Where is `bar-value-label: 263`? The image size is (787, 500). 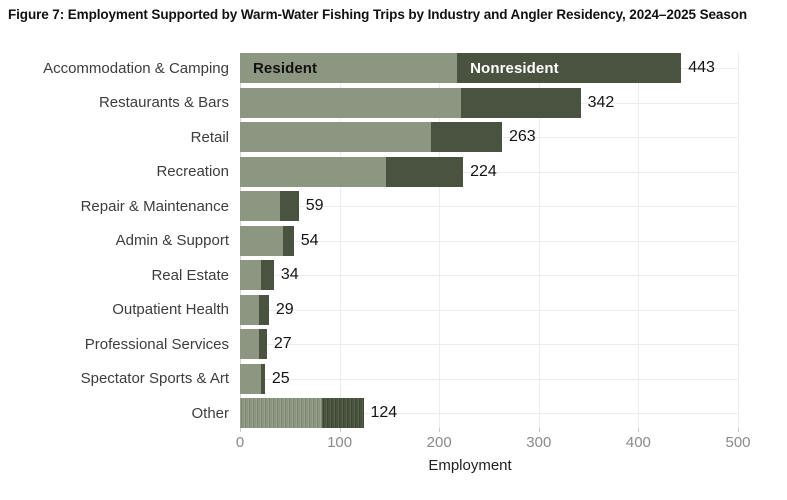 bar-value-label: 263 is located at coordinates (522, 136).